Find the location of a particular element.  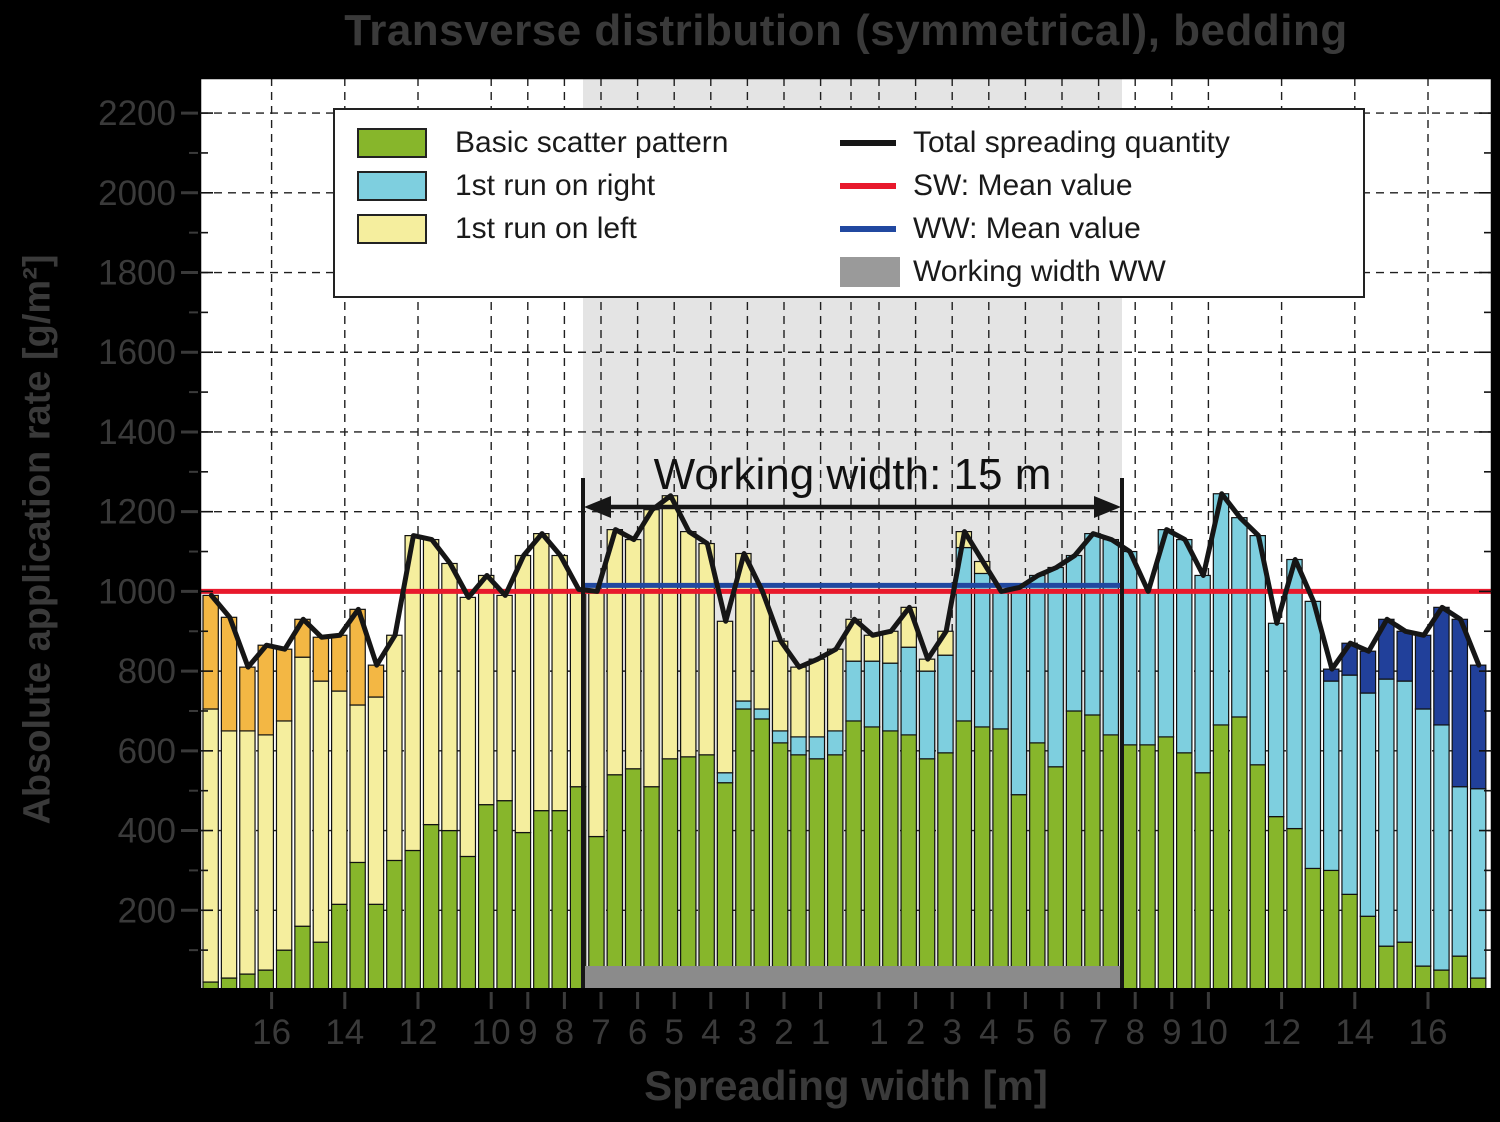

x-tick-label: 8 is located at coordinates (564, 1032).